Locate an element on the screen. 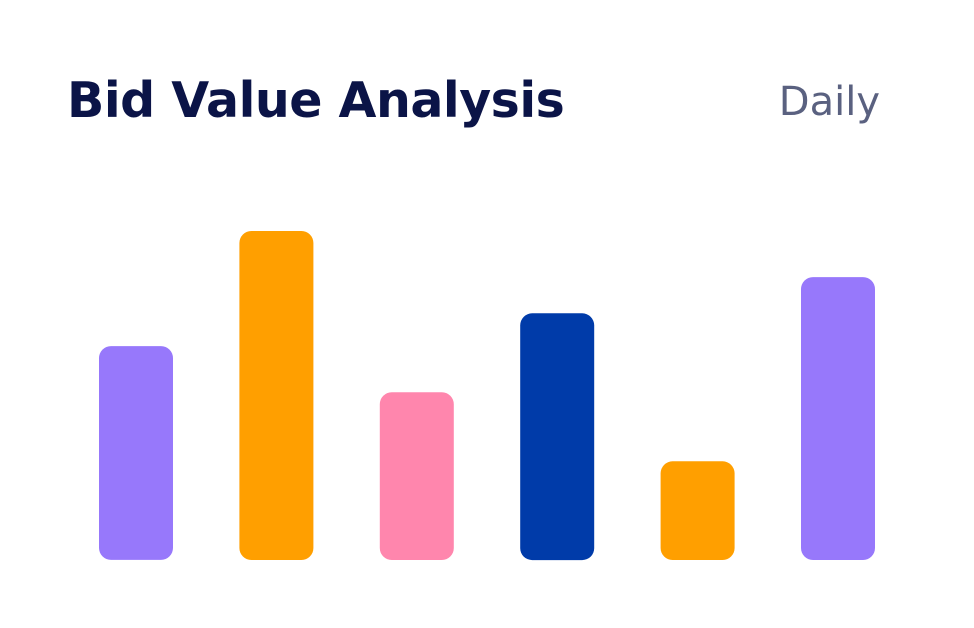  period-selector: Daily is located at coordinates (829, 102).